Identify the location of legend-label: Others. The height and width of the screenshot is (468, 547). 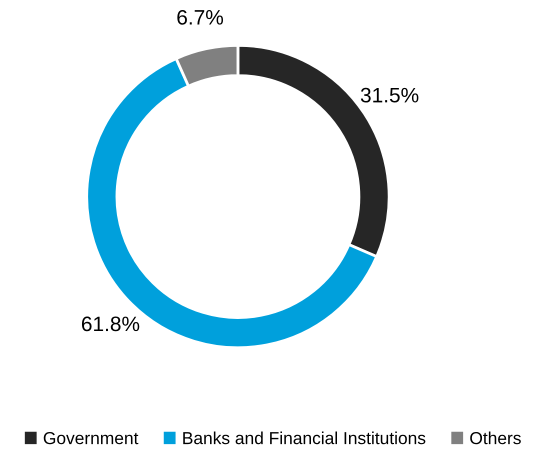
(495, 438).